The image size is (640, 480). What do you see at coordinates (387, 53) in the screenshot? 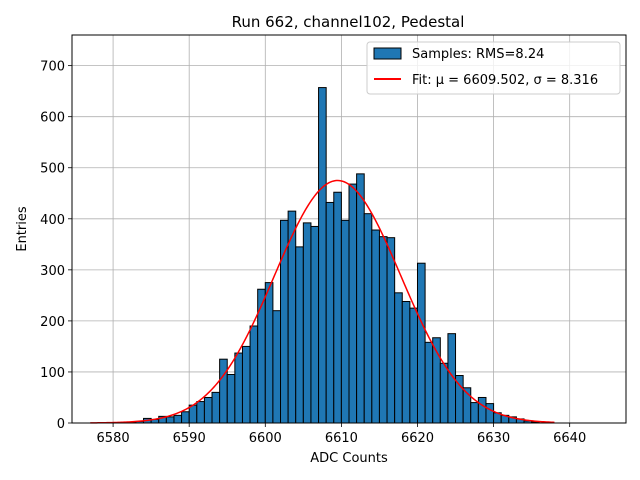
I see `legend-swatch-samples` at bounding box center [387, 53].